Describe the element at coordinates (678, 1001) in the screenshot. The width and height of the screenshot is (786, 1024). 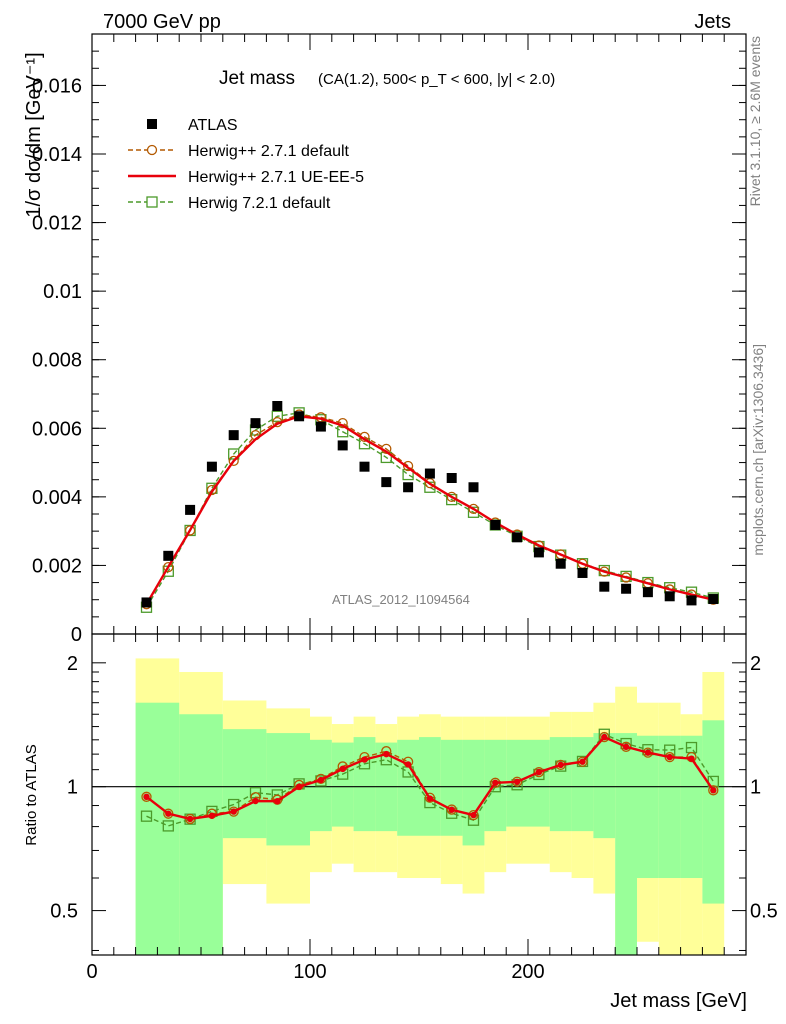
I see `x-axis-label: Jet mass [GeV]` at that location.